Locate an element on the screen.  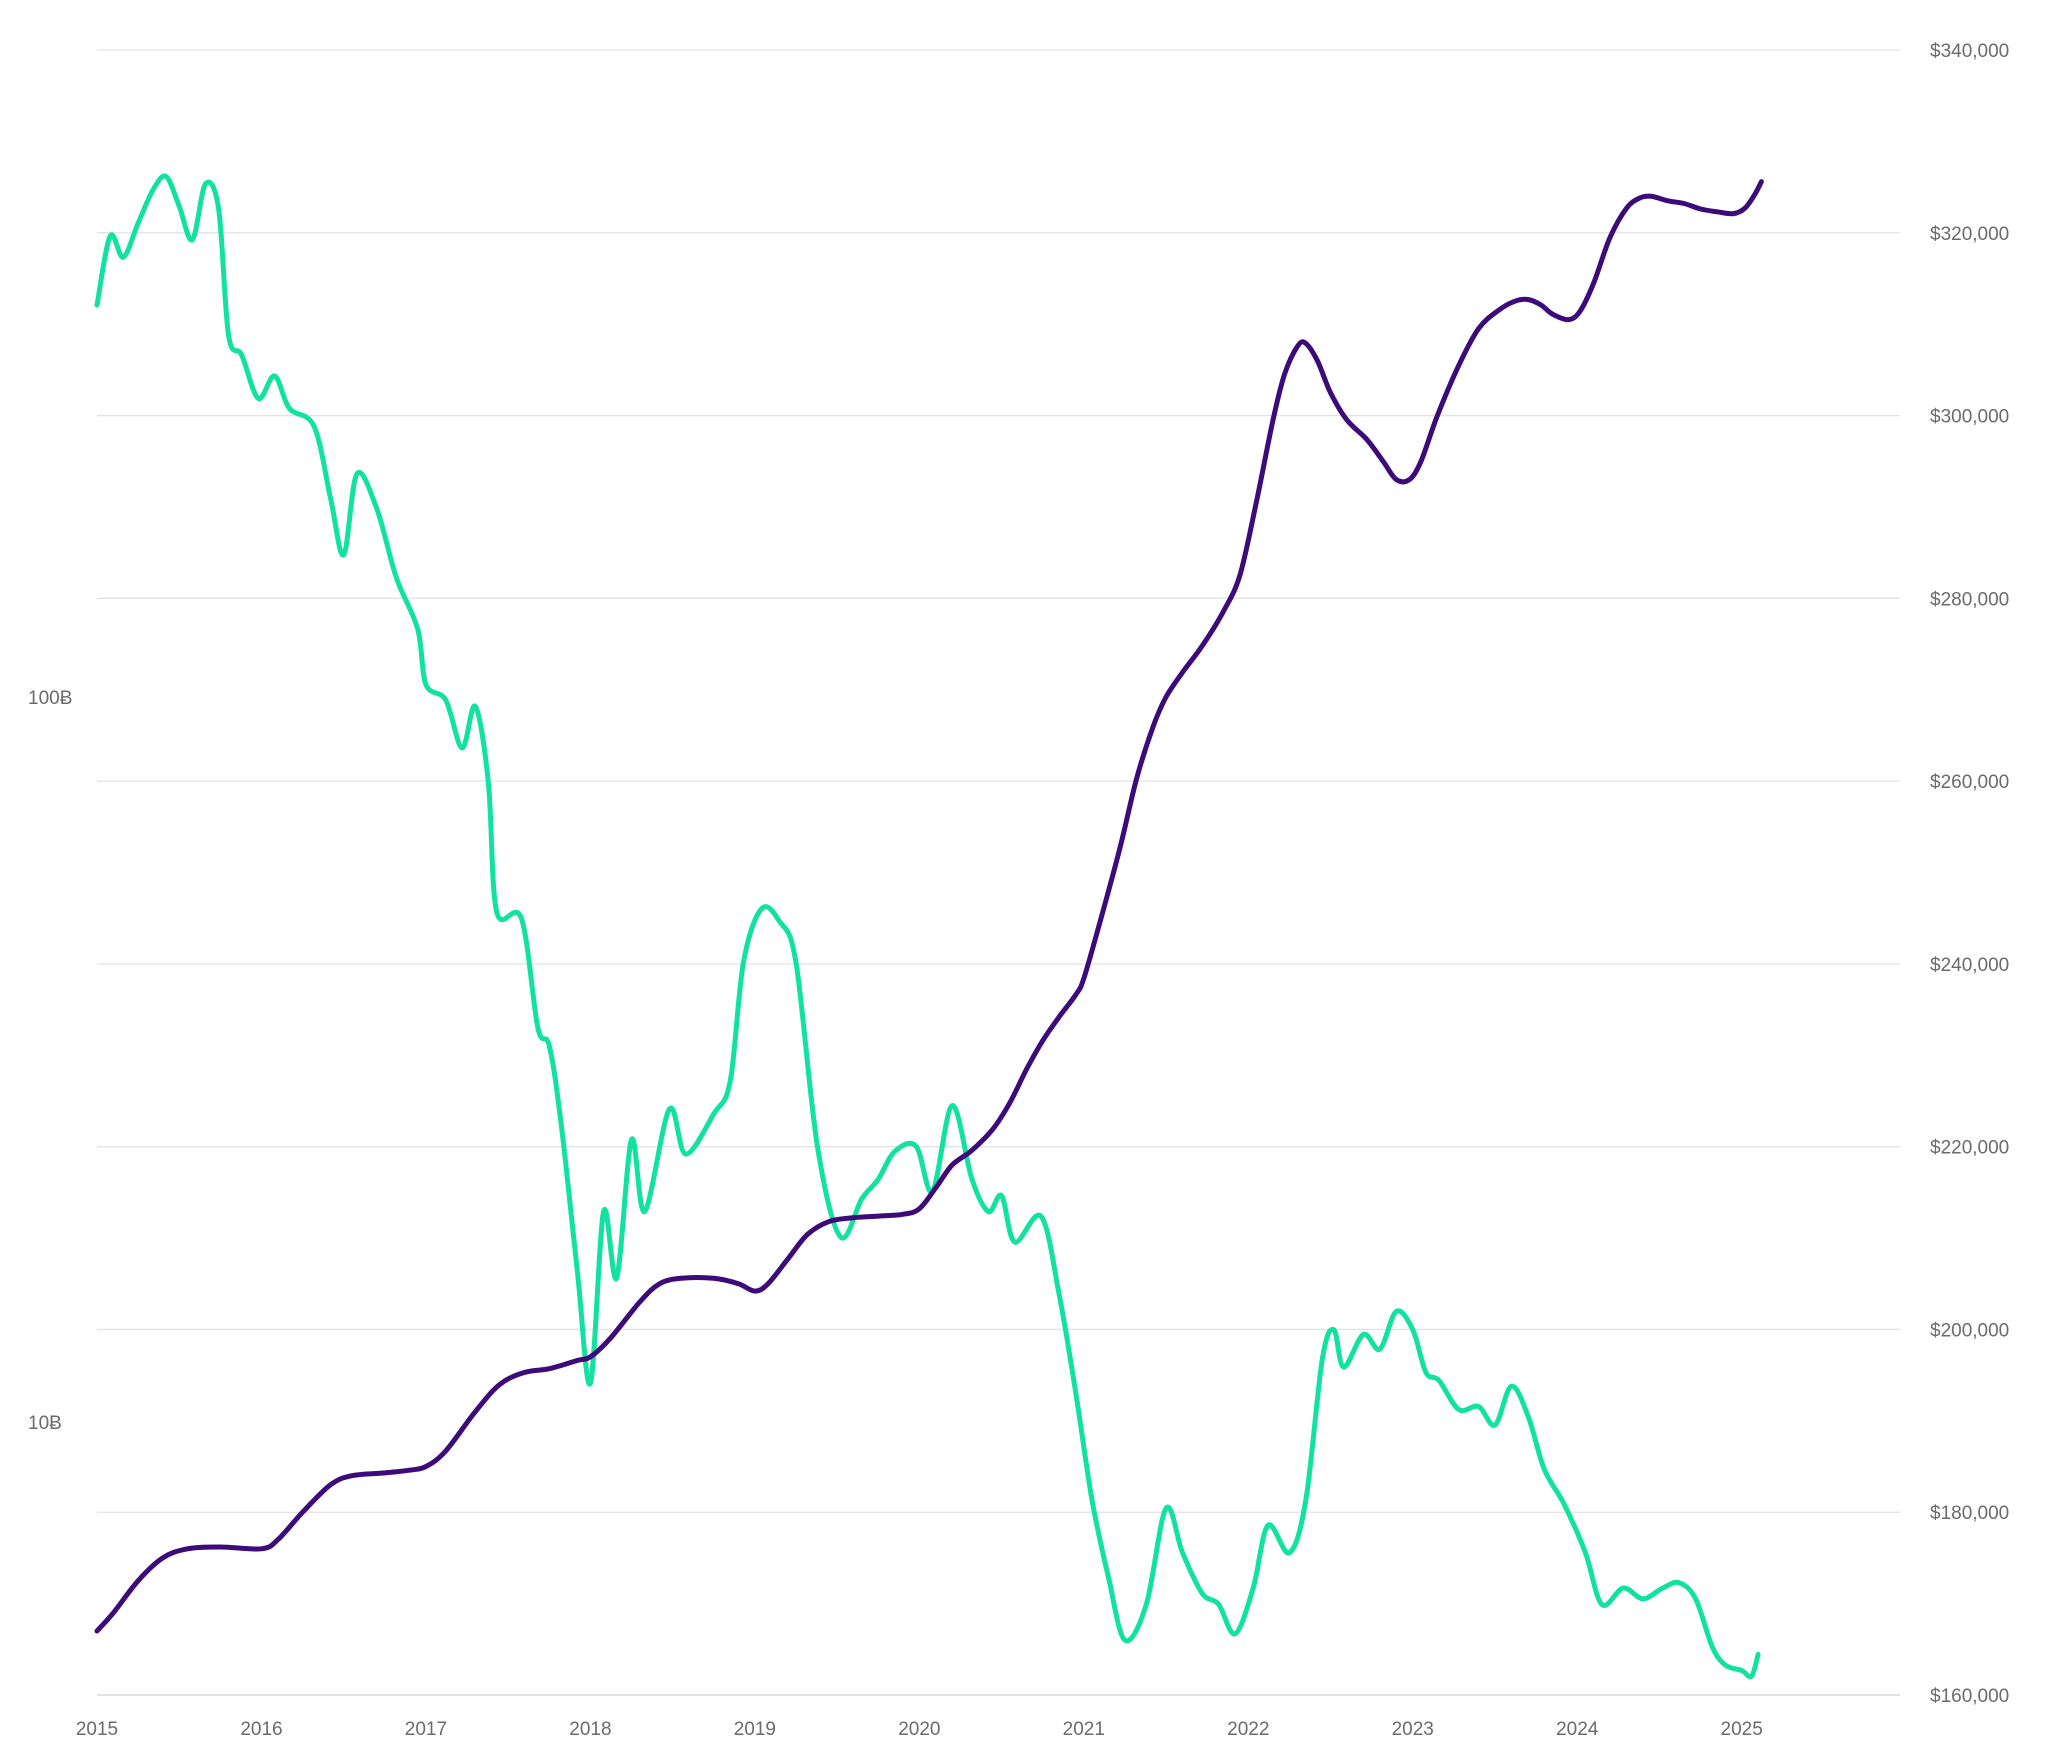
right-axis-tick-label: $280,000 is located at coordinates (1969, 599).